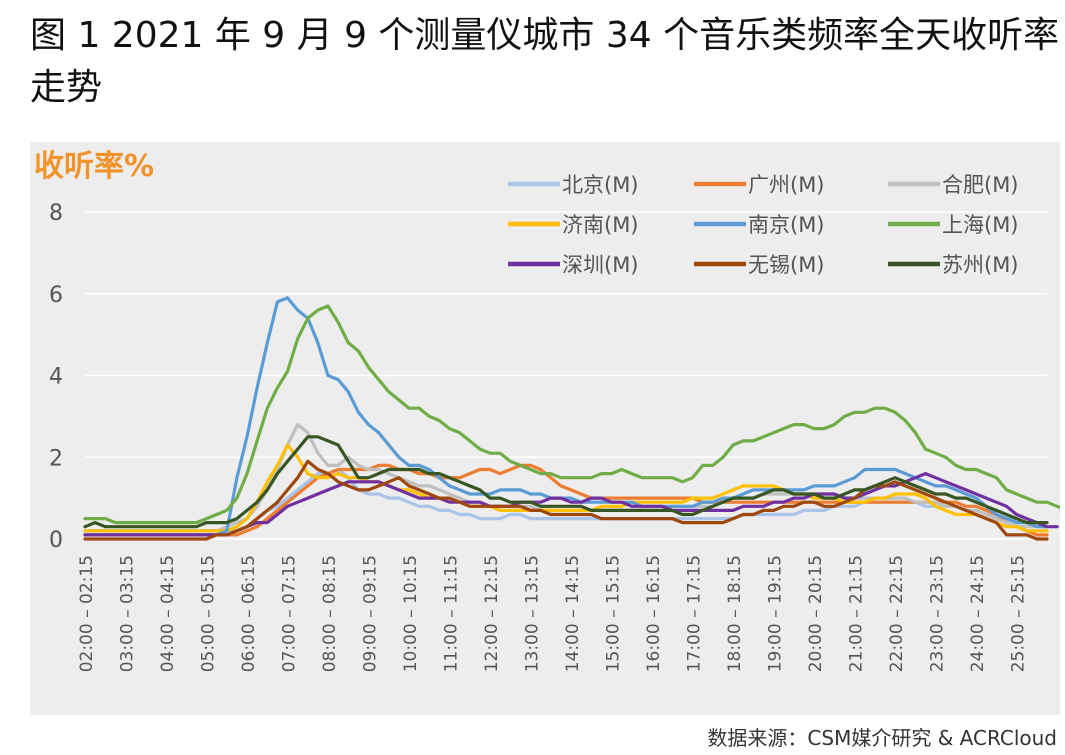  I want to click on legend-label: 北京(M), so click(600, 185).